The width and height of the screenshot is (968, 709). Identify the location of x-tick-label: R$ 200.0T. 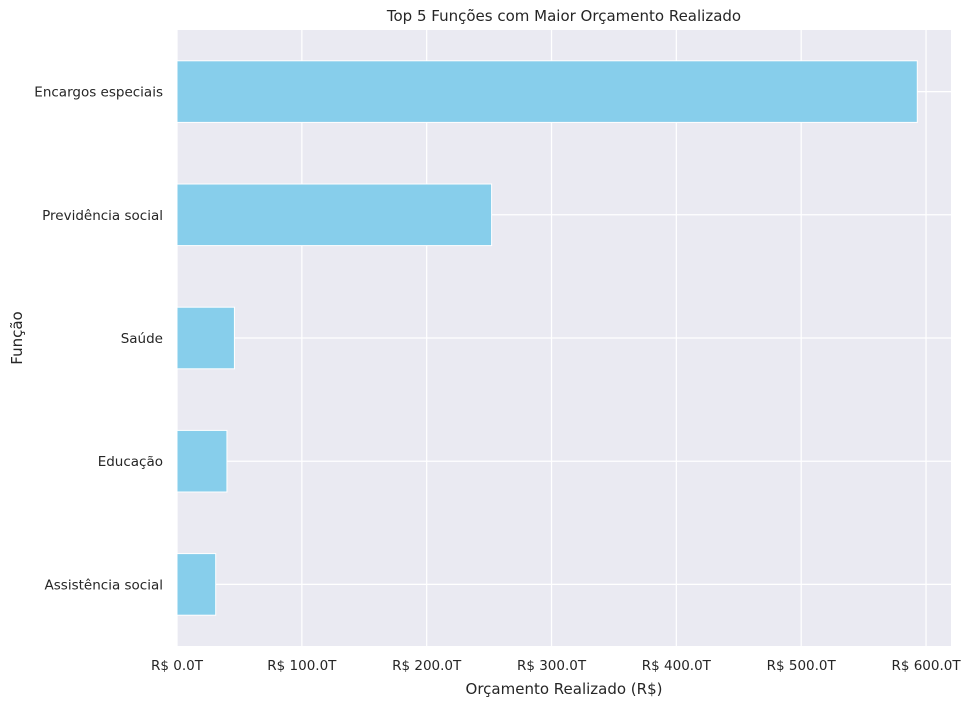
(427, 666).